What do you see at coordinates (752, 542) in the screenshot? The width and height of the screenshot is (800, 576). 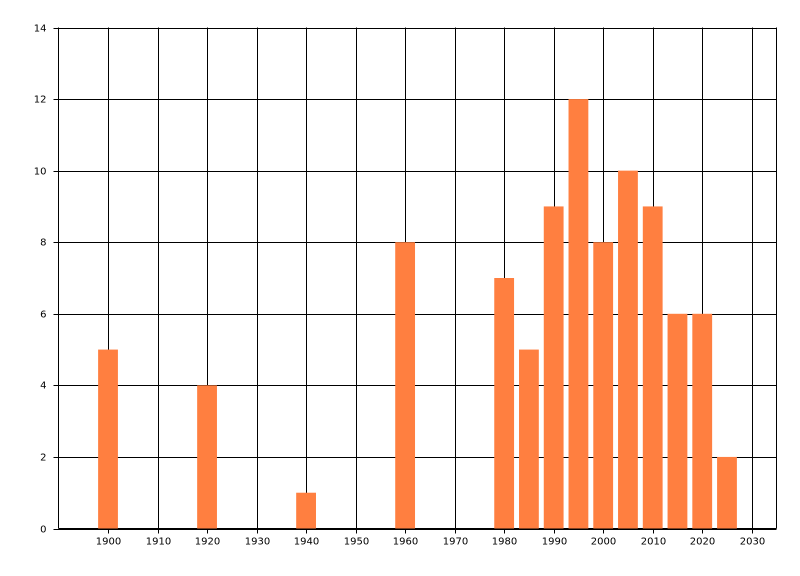 I see `x-tick-label: 2030` at bounding box center [752, 542].